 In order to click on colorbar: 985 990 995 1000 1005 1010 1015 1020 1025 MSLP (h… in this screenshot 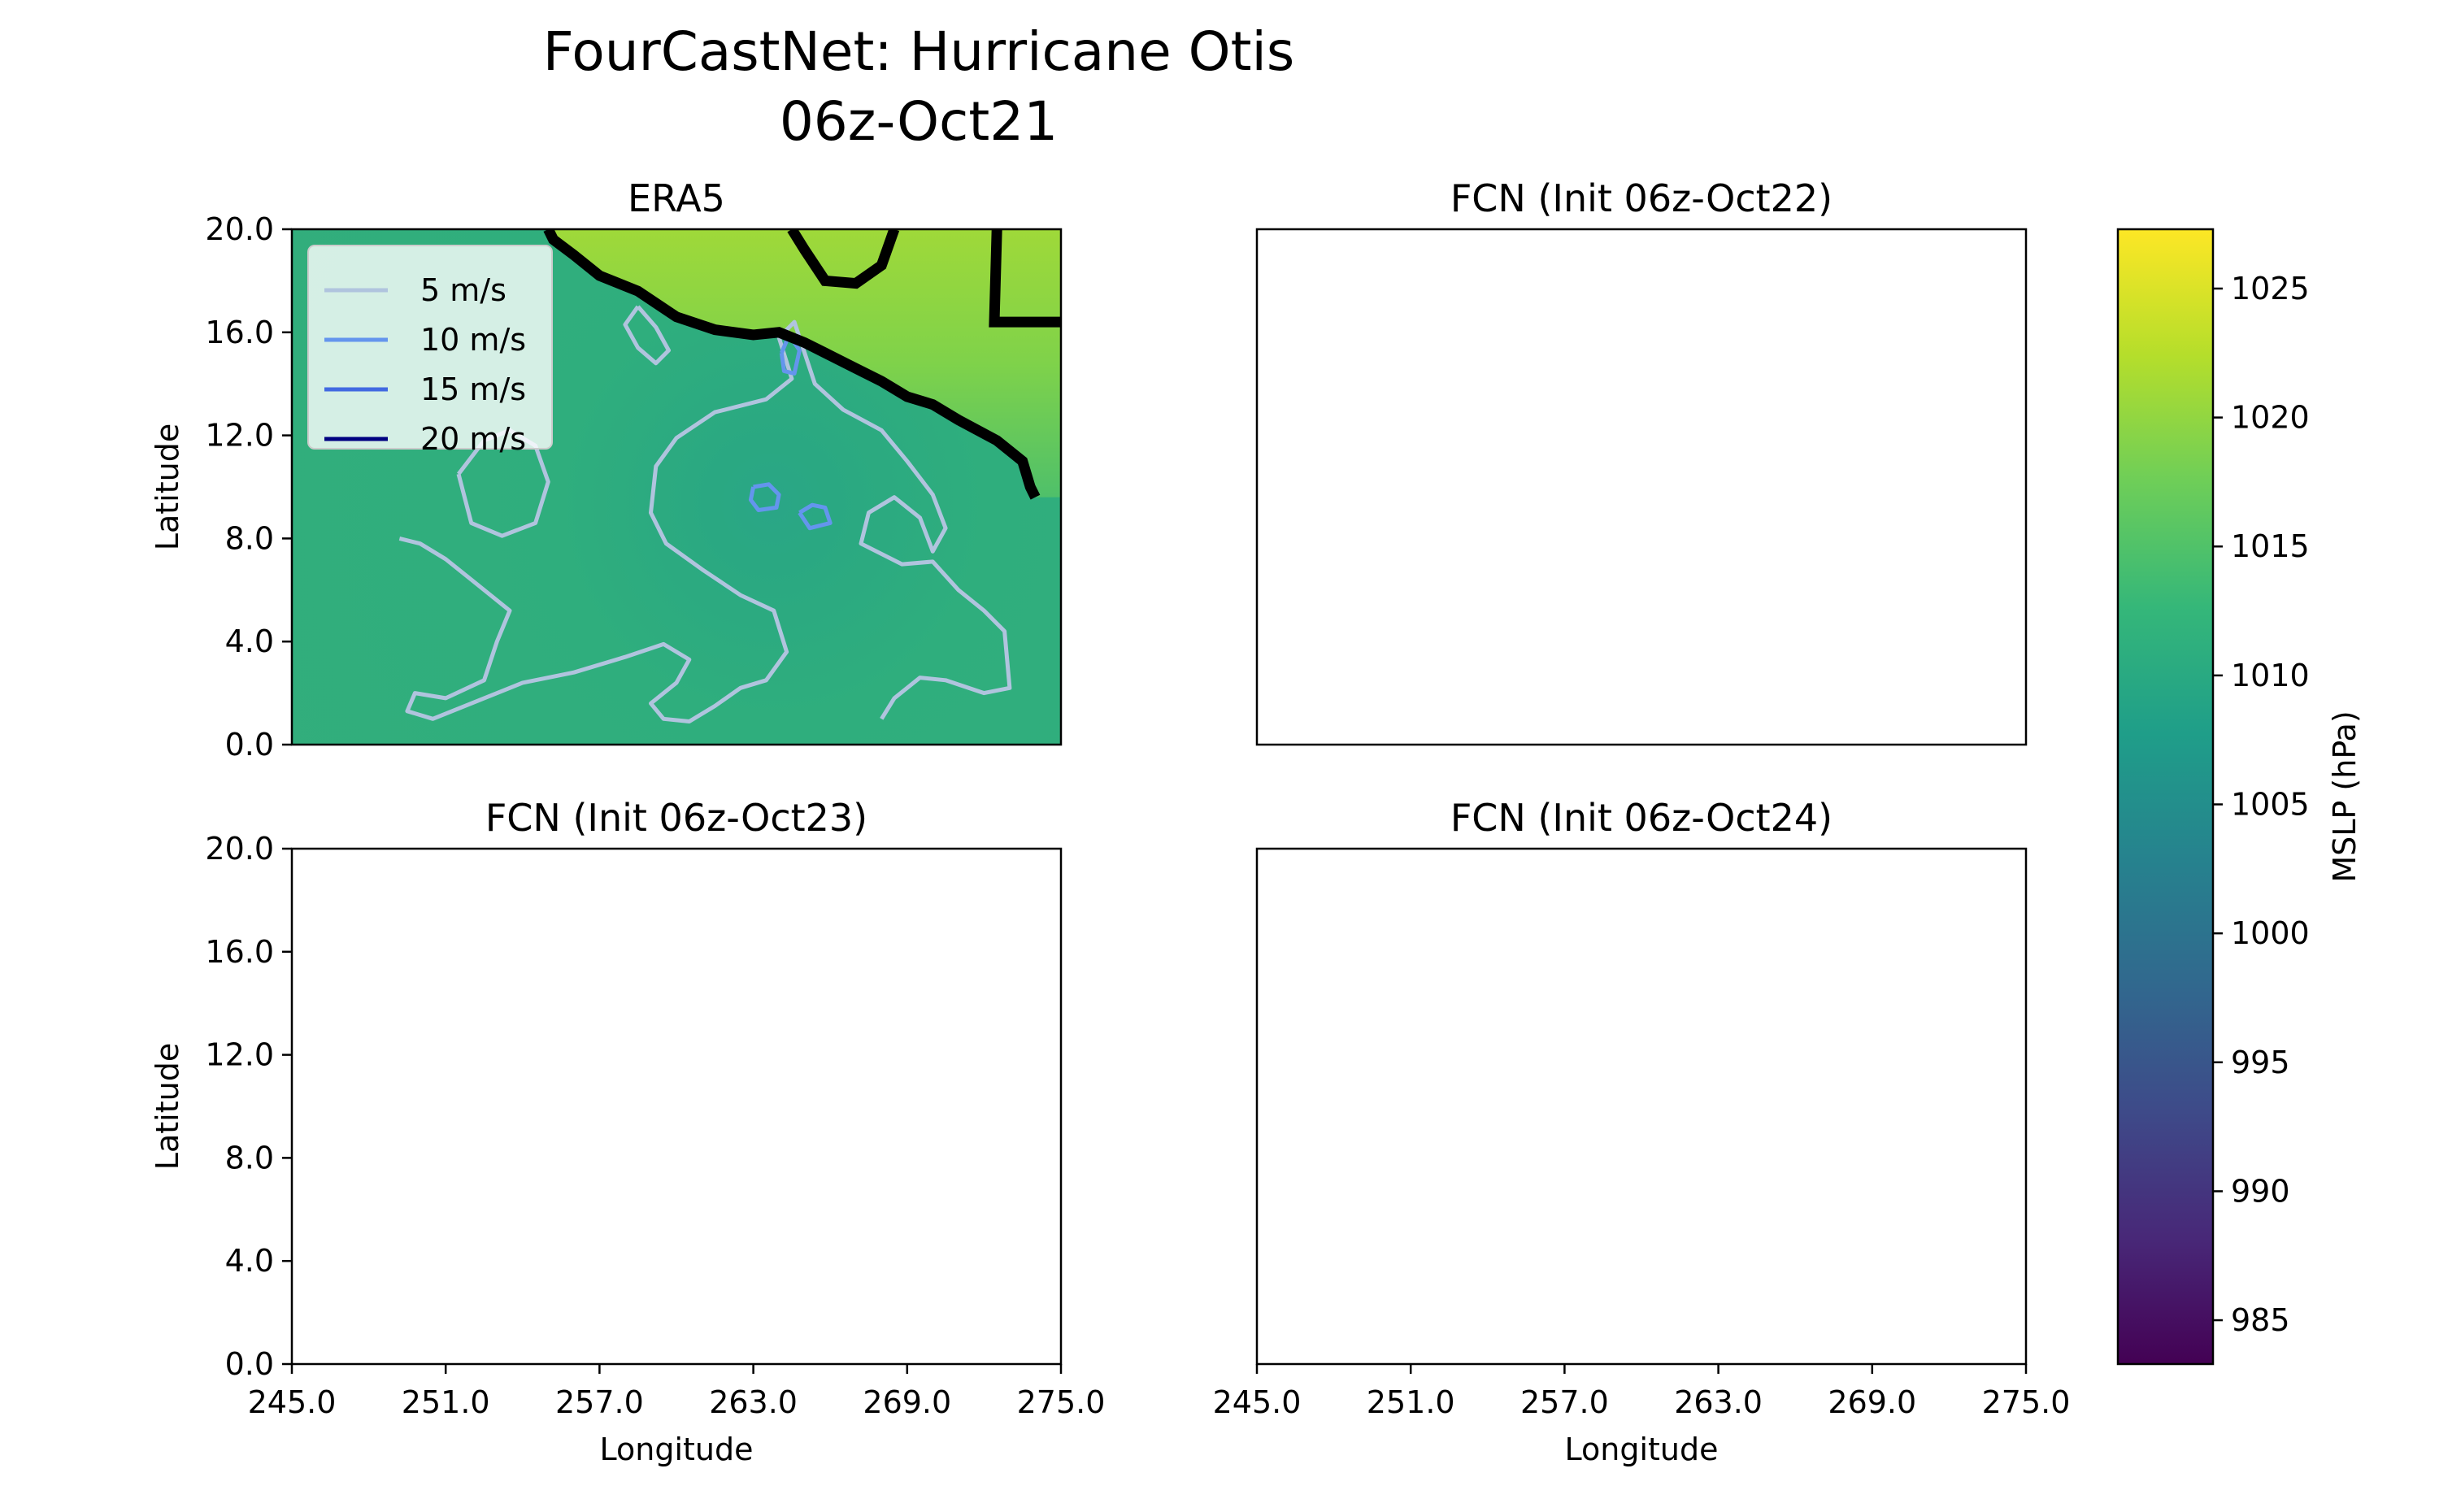, I will do `click(2239, 797)`.